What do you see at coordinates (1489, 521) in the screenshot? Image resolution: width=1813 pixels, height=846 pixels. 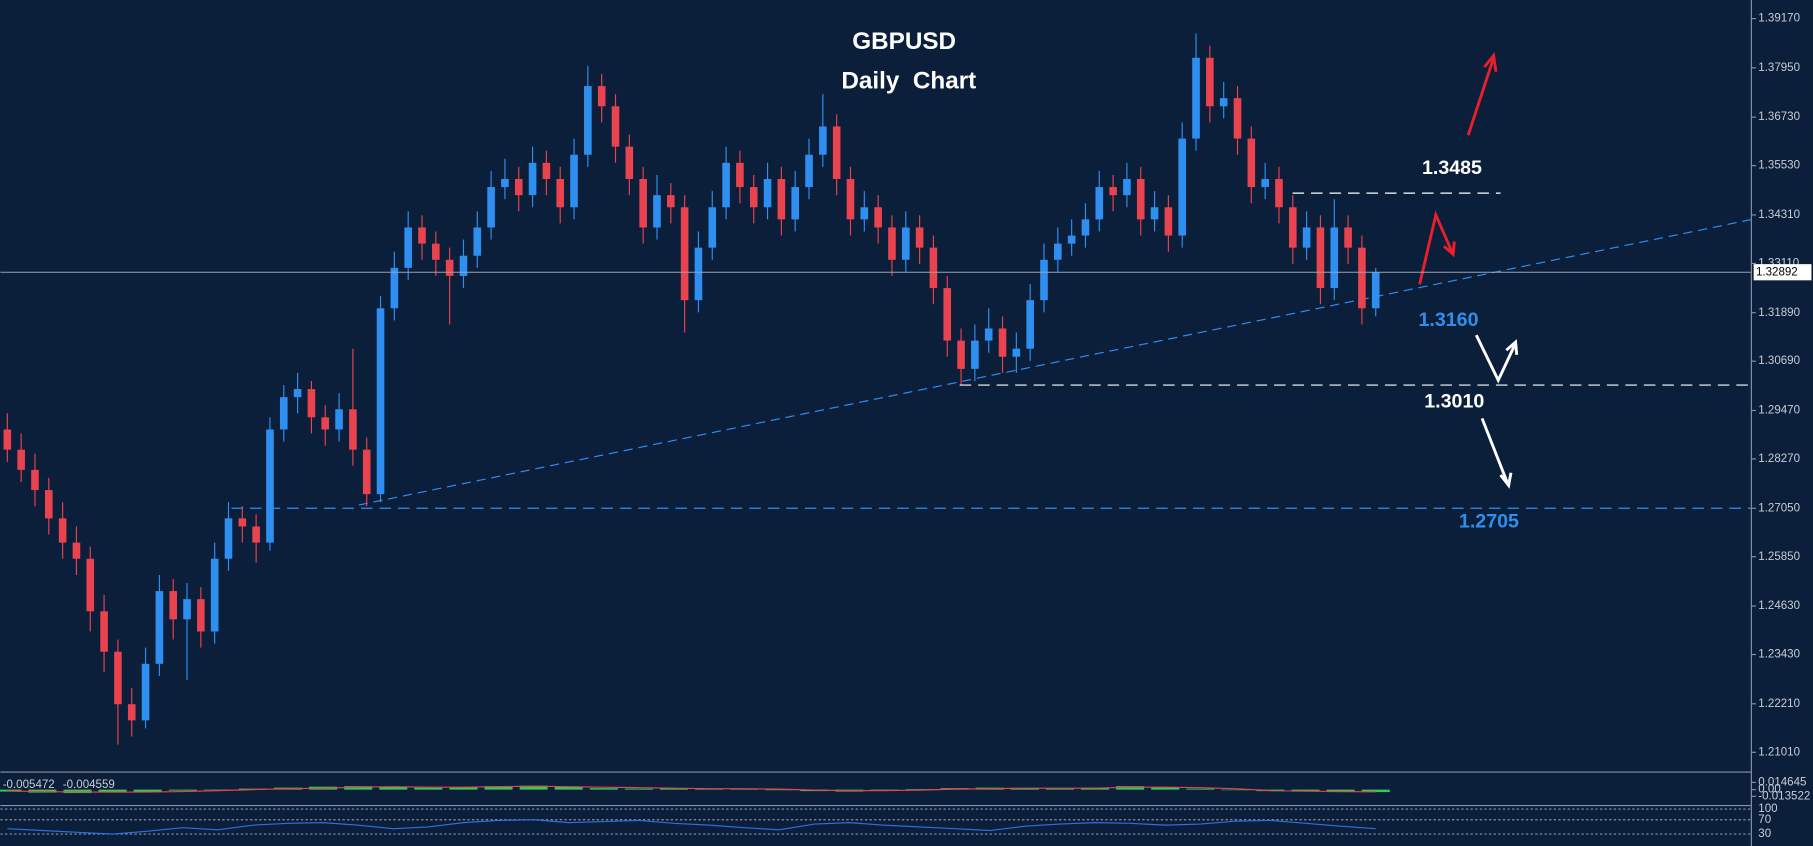 I see `level-label: 1.2705` at bounding box center [1489, 521].